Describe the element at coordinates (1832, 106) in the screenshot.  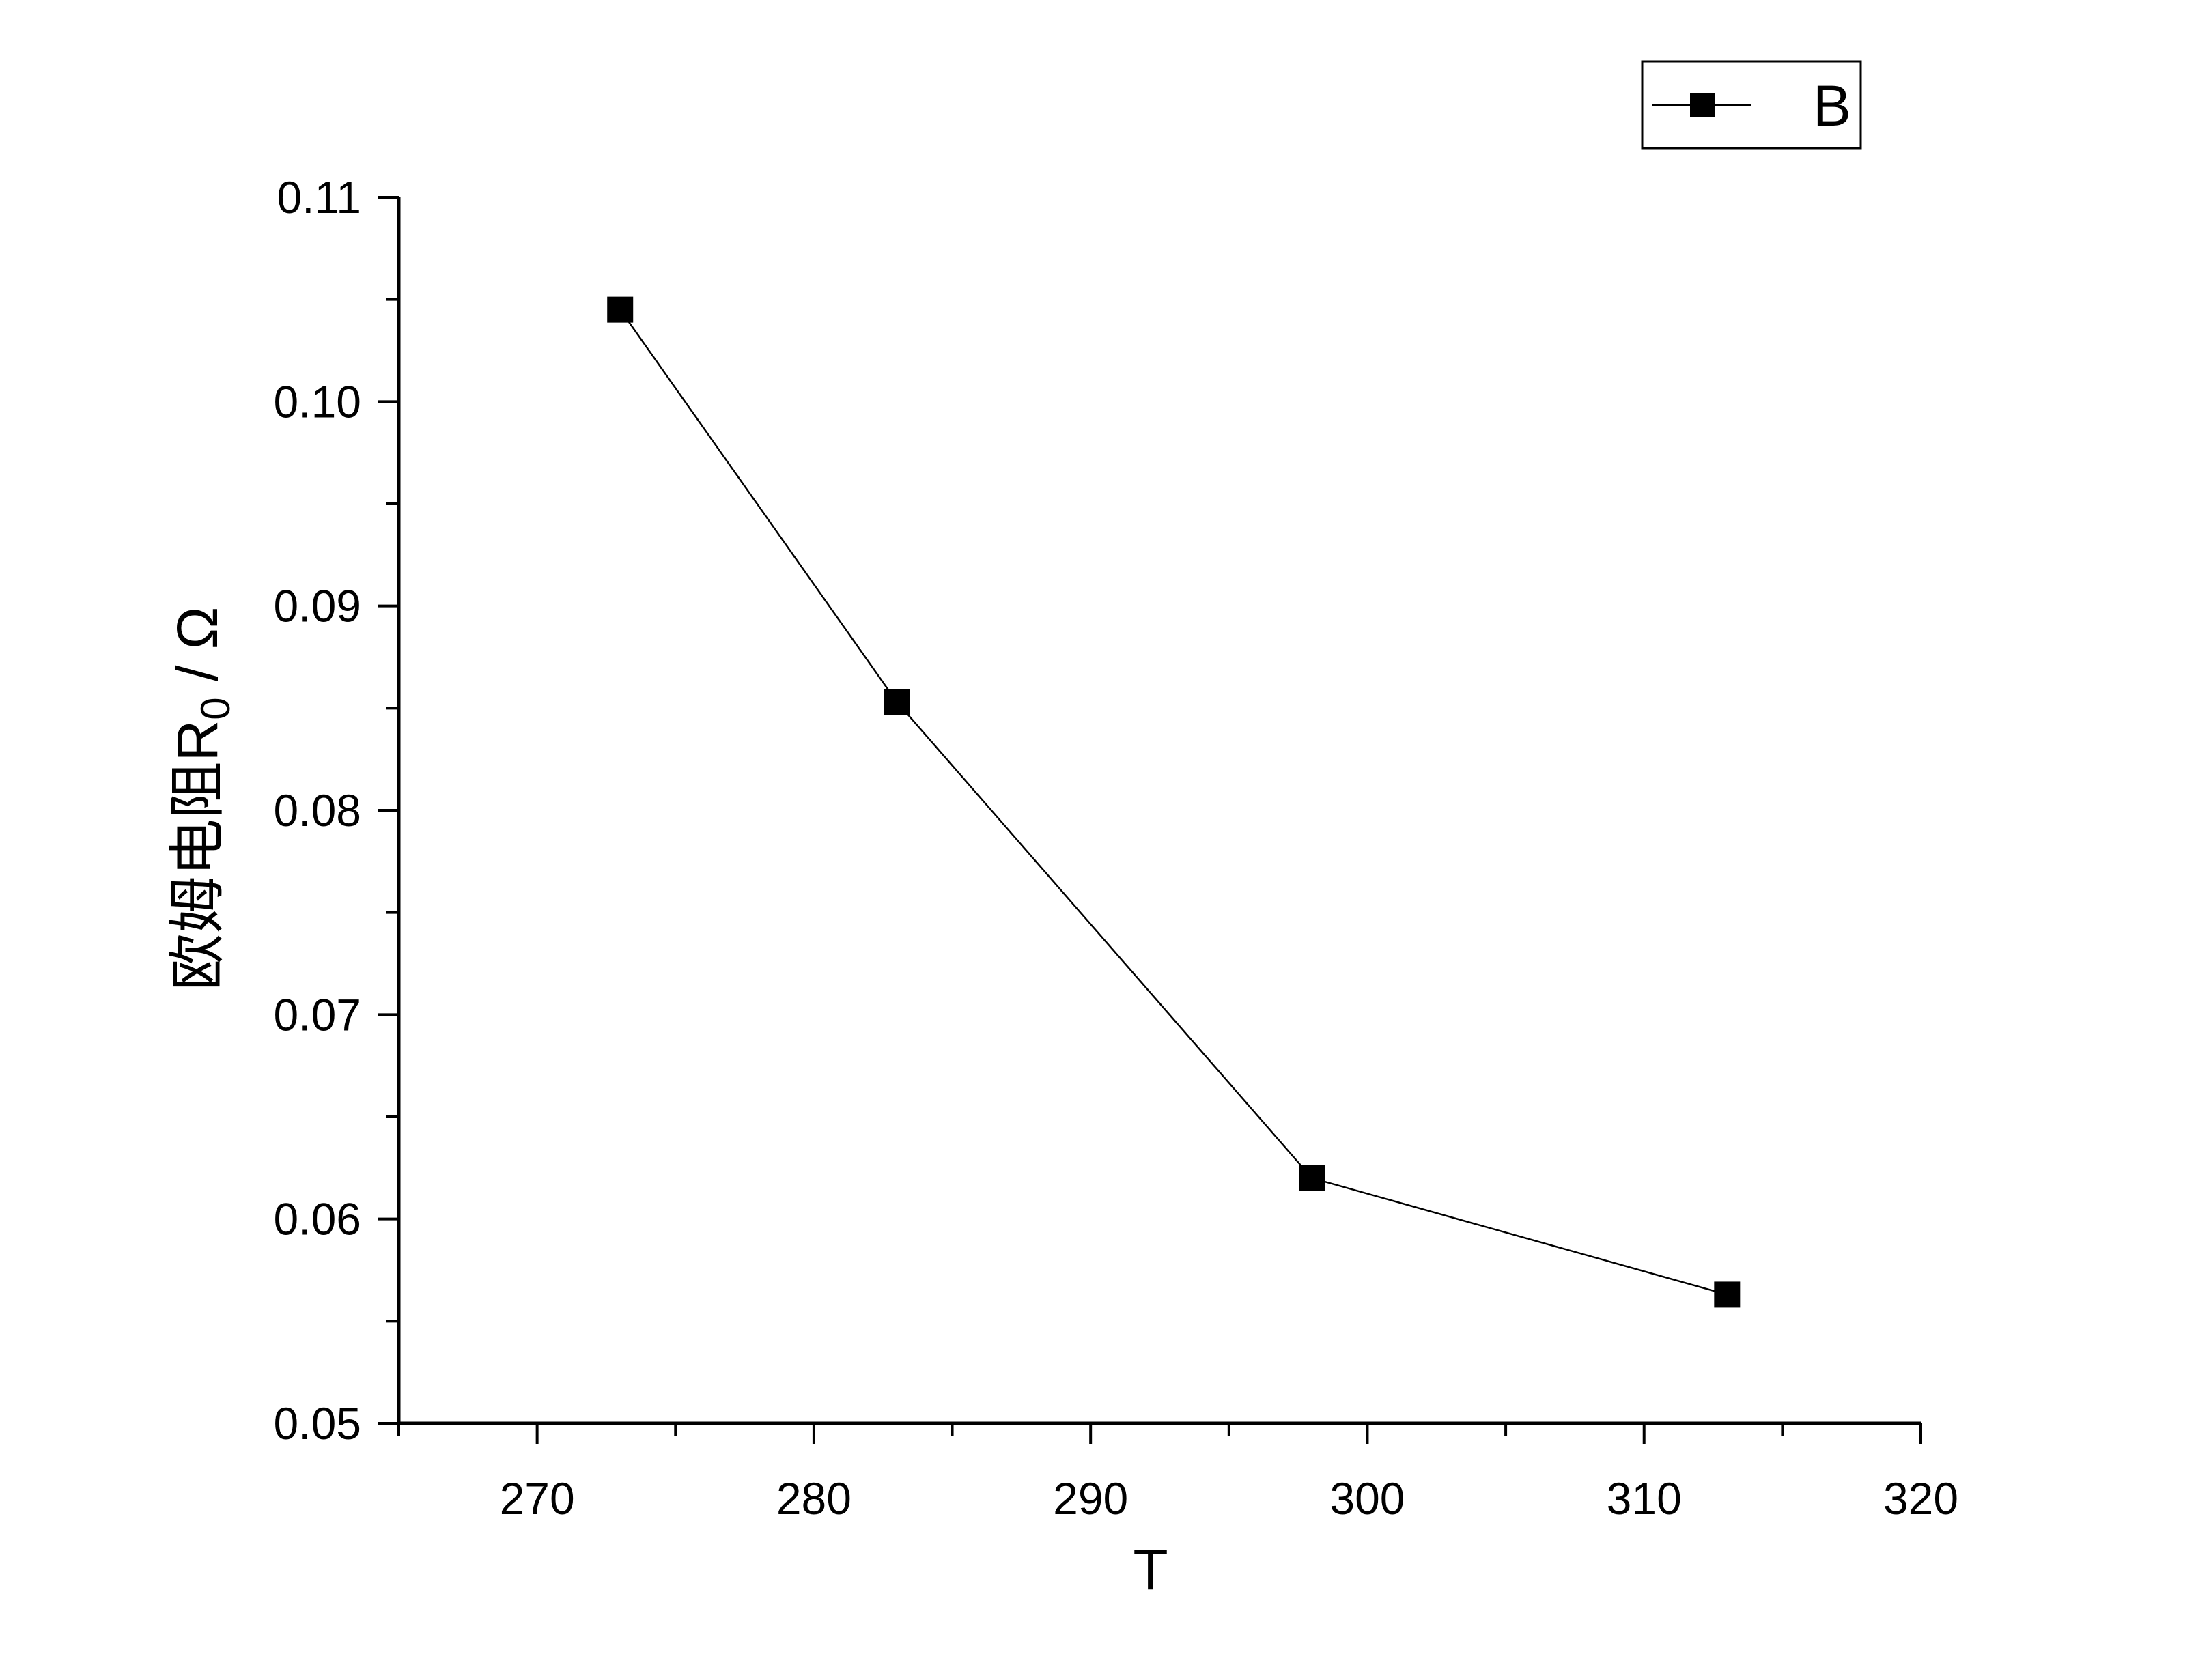
I see `legend-label-b: B` at that location.